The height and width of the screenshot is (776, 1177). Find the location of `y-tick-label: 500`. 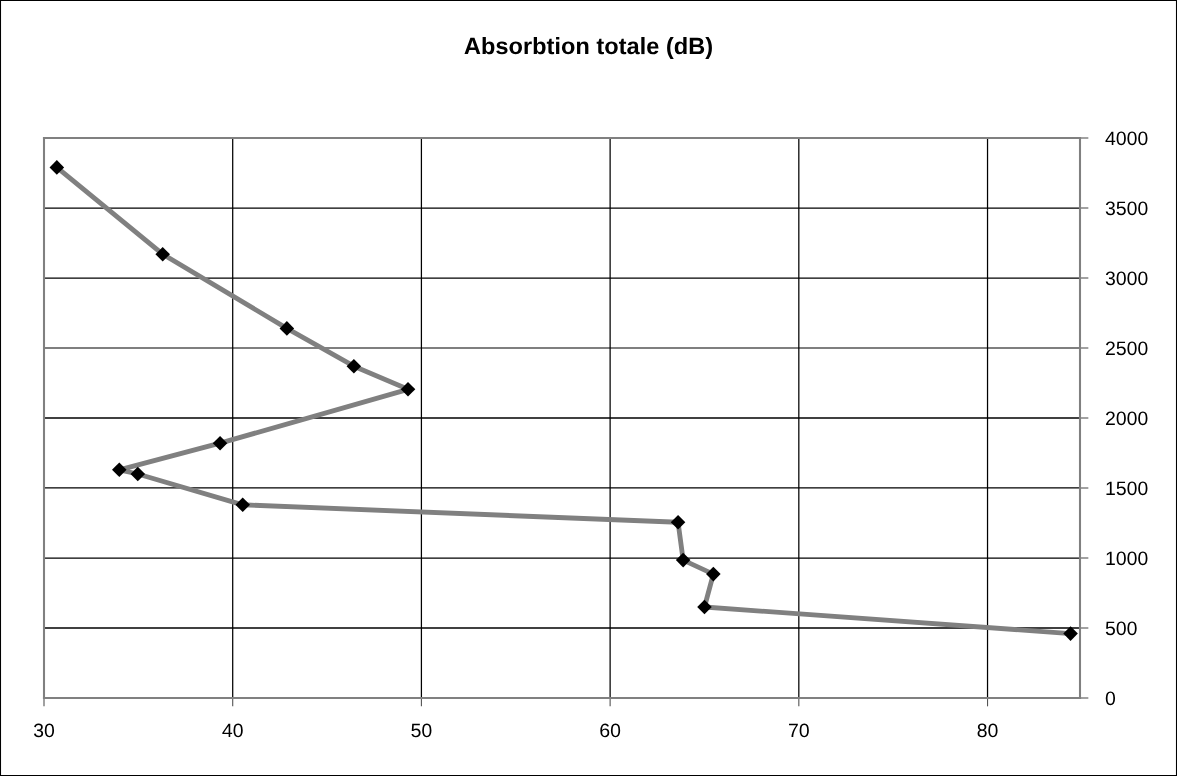

y-tick-label: 500 is located at coordinates (1121, 628).